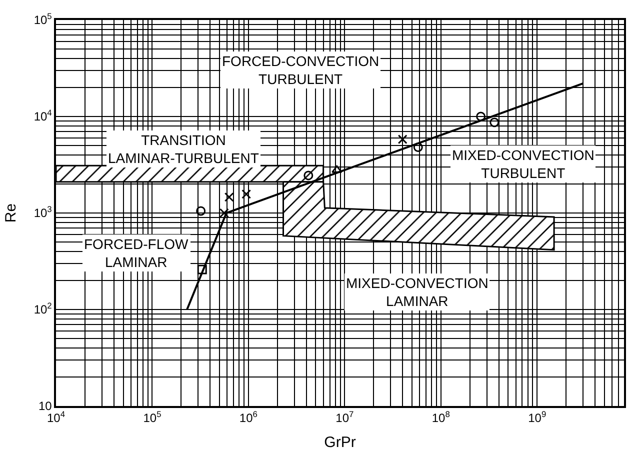  What do you see at coordinates (152, 417) in the screenshot?
I see `x-tick-label: 10$^{5}$` at bounding box center [152, 417].